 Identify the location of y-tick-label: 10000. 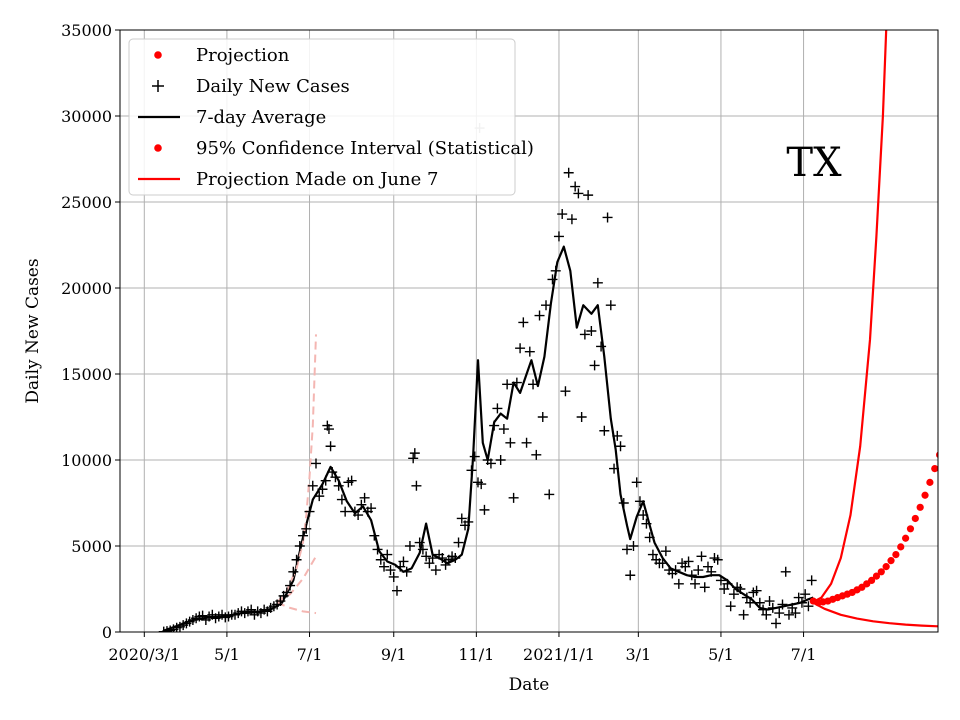
(86, 460).